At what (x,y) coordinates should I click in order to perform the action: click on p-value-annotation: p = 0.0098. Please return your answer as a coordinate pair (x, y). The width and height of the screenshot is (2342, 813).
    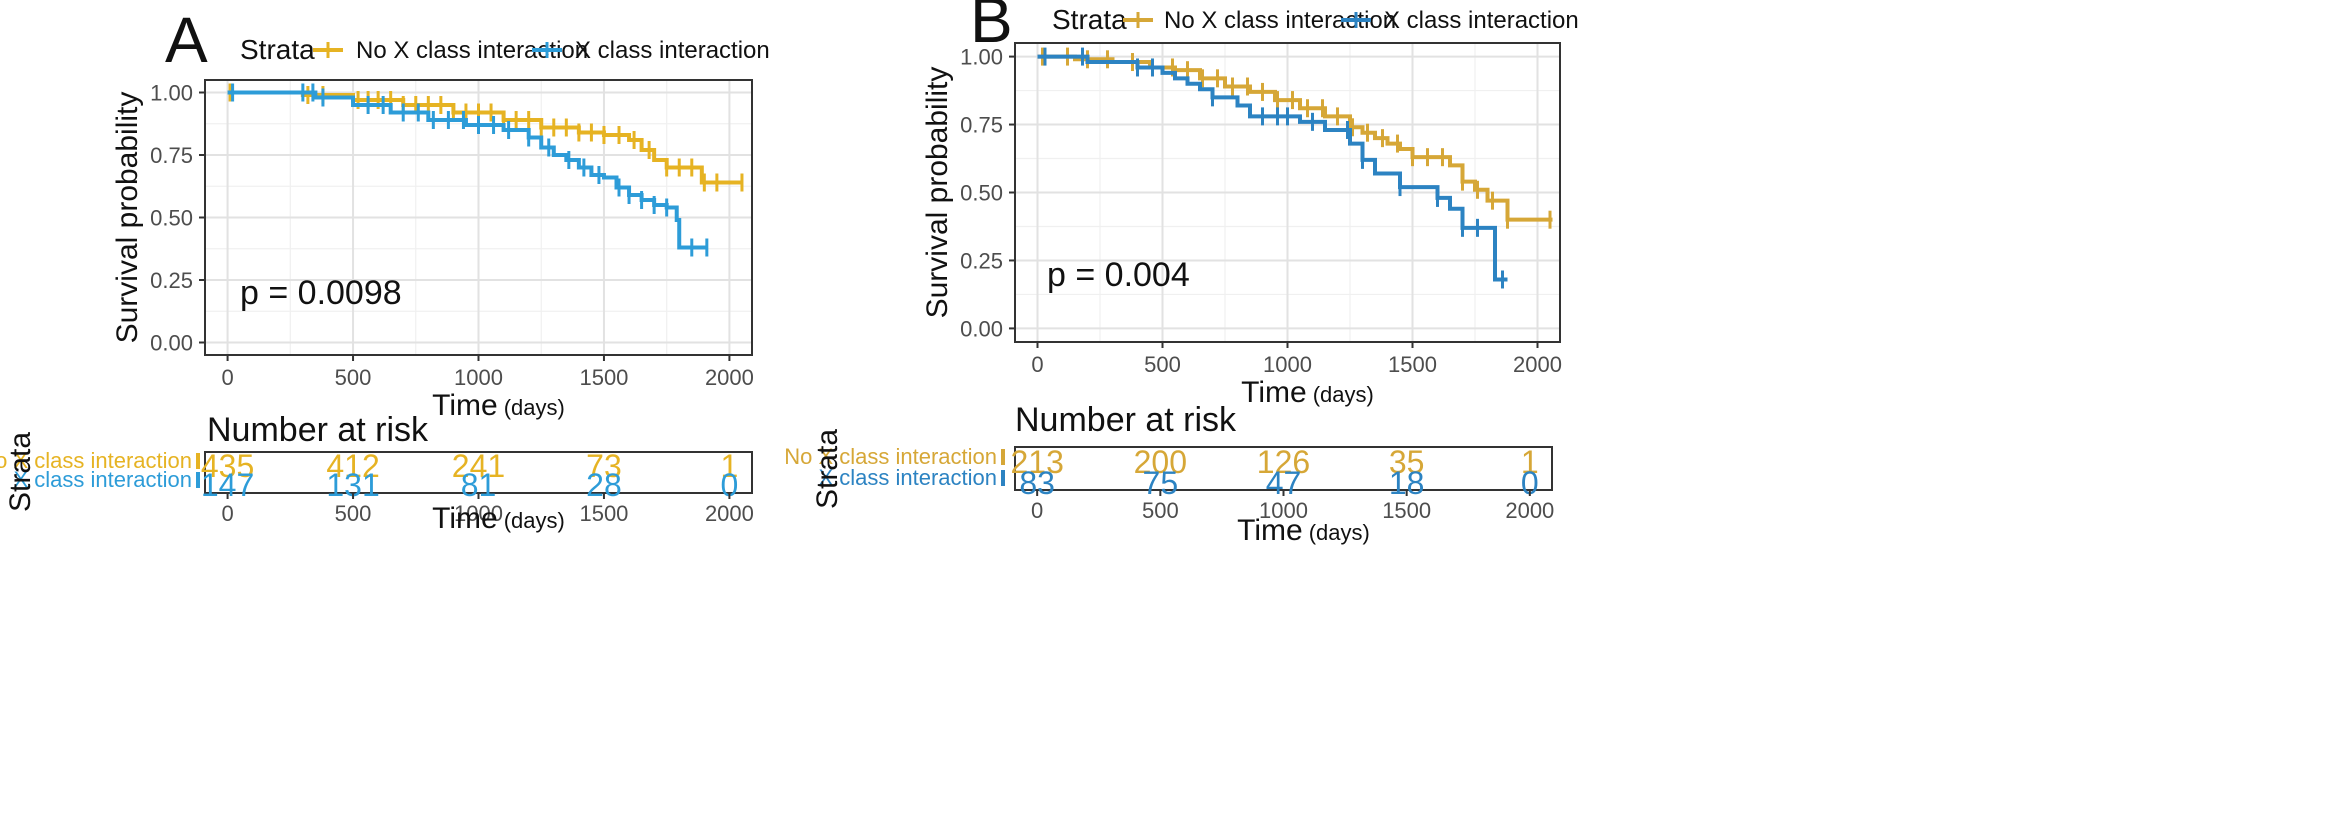
    Looking at the image, I should click on (321, 293).